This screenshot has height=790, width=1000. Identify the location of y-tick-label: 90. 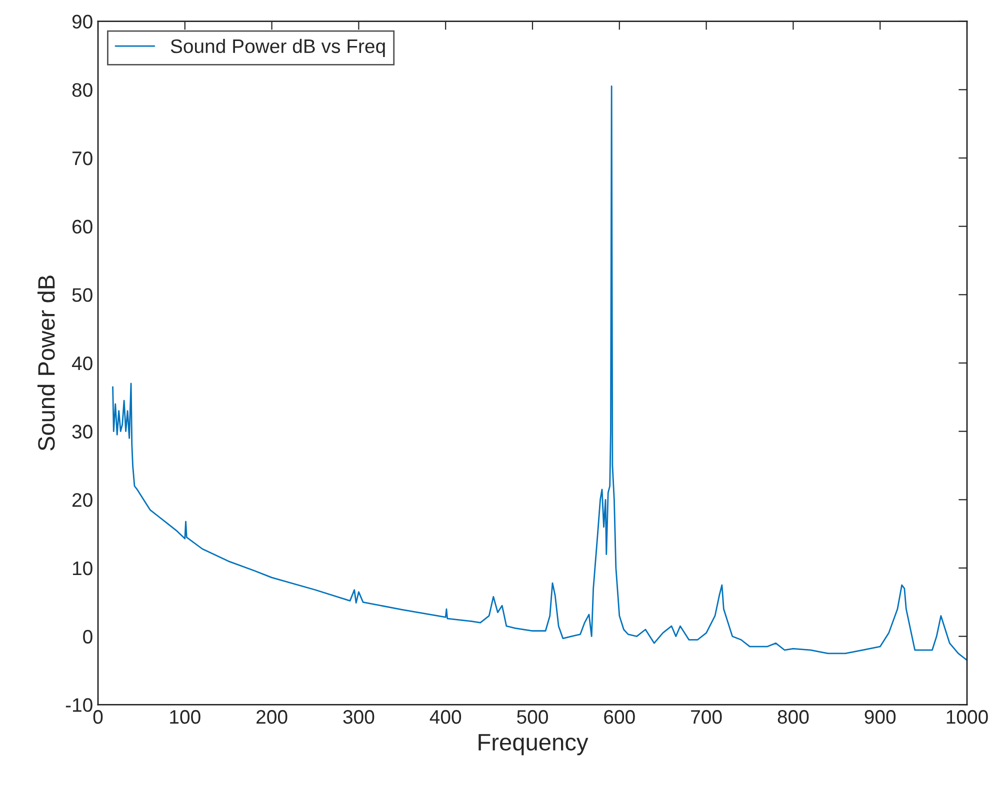
(82, 21).